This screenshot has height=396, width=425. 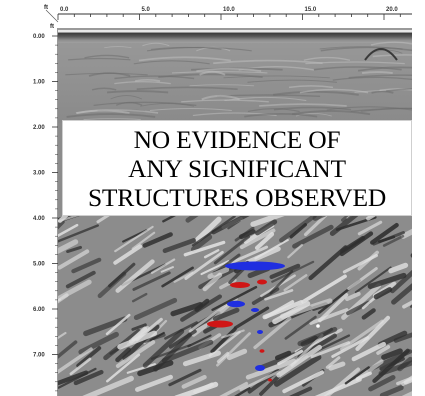 What do you see at coordinates (392, 10) in the screenshot?
I see `x-tick-label: 20.0` at bounding box center [392, 10].